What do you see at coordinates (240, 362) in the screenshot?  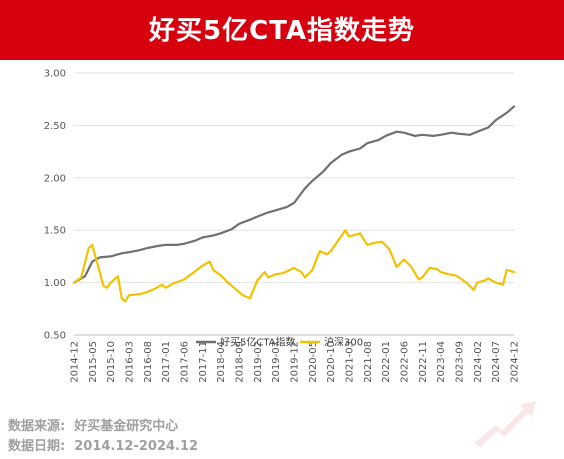 I see `x-tick-label: 2018-09` at bounding box center [240, 362].